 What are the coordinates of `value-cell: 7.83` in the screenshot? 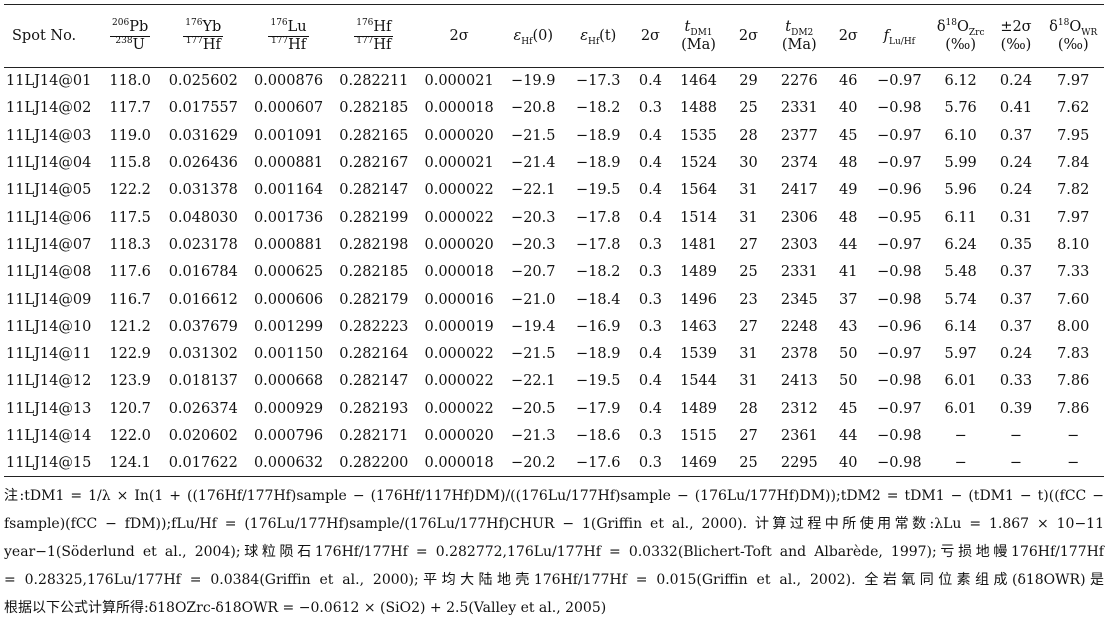 It's located at (1073, 354).